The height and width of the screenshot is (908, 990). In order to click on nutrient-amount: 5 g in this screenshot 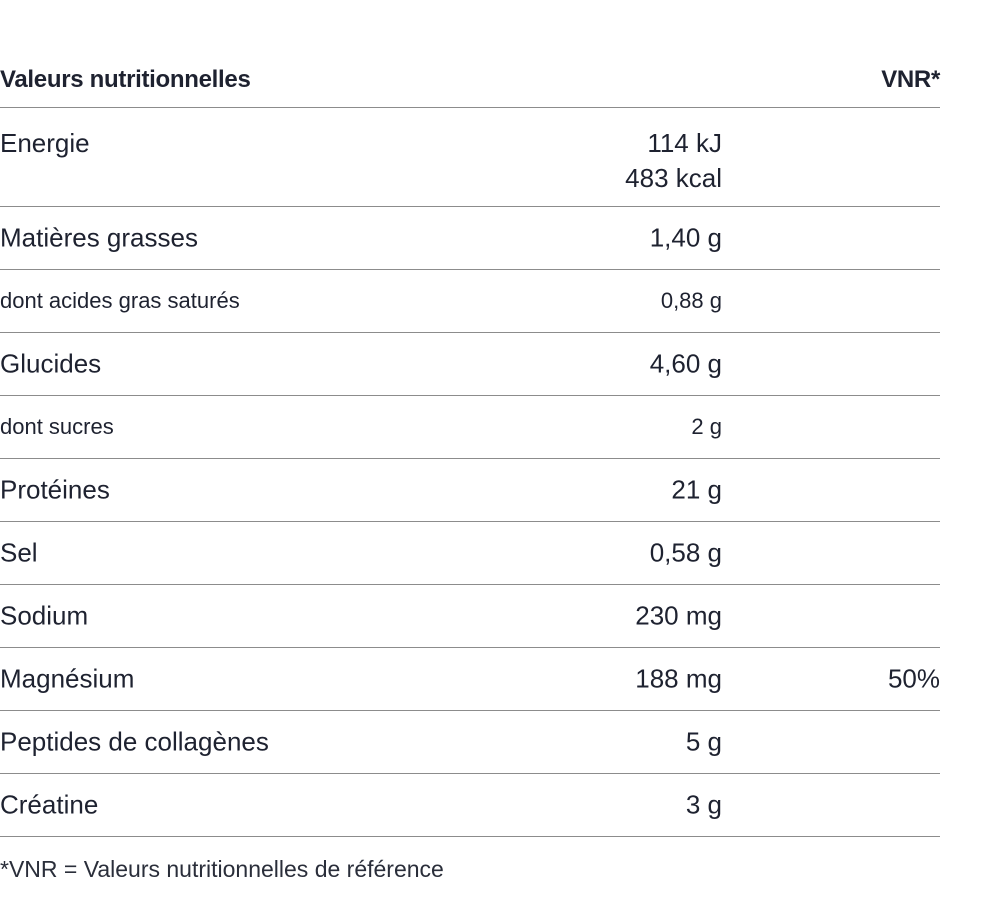, I will do `click(703, 741)`.